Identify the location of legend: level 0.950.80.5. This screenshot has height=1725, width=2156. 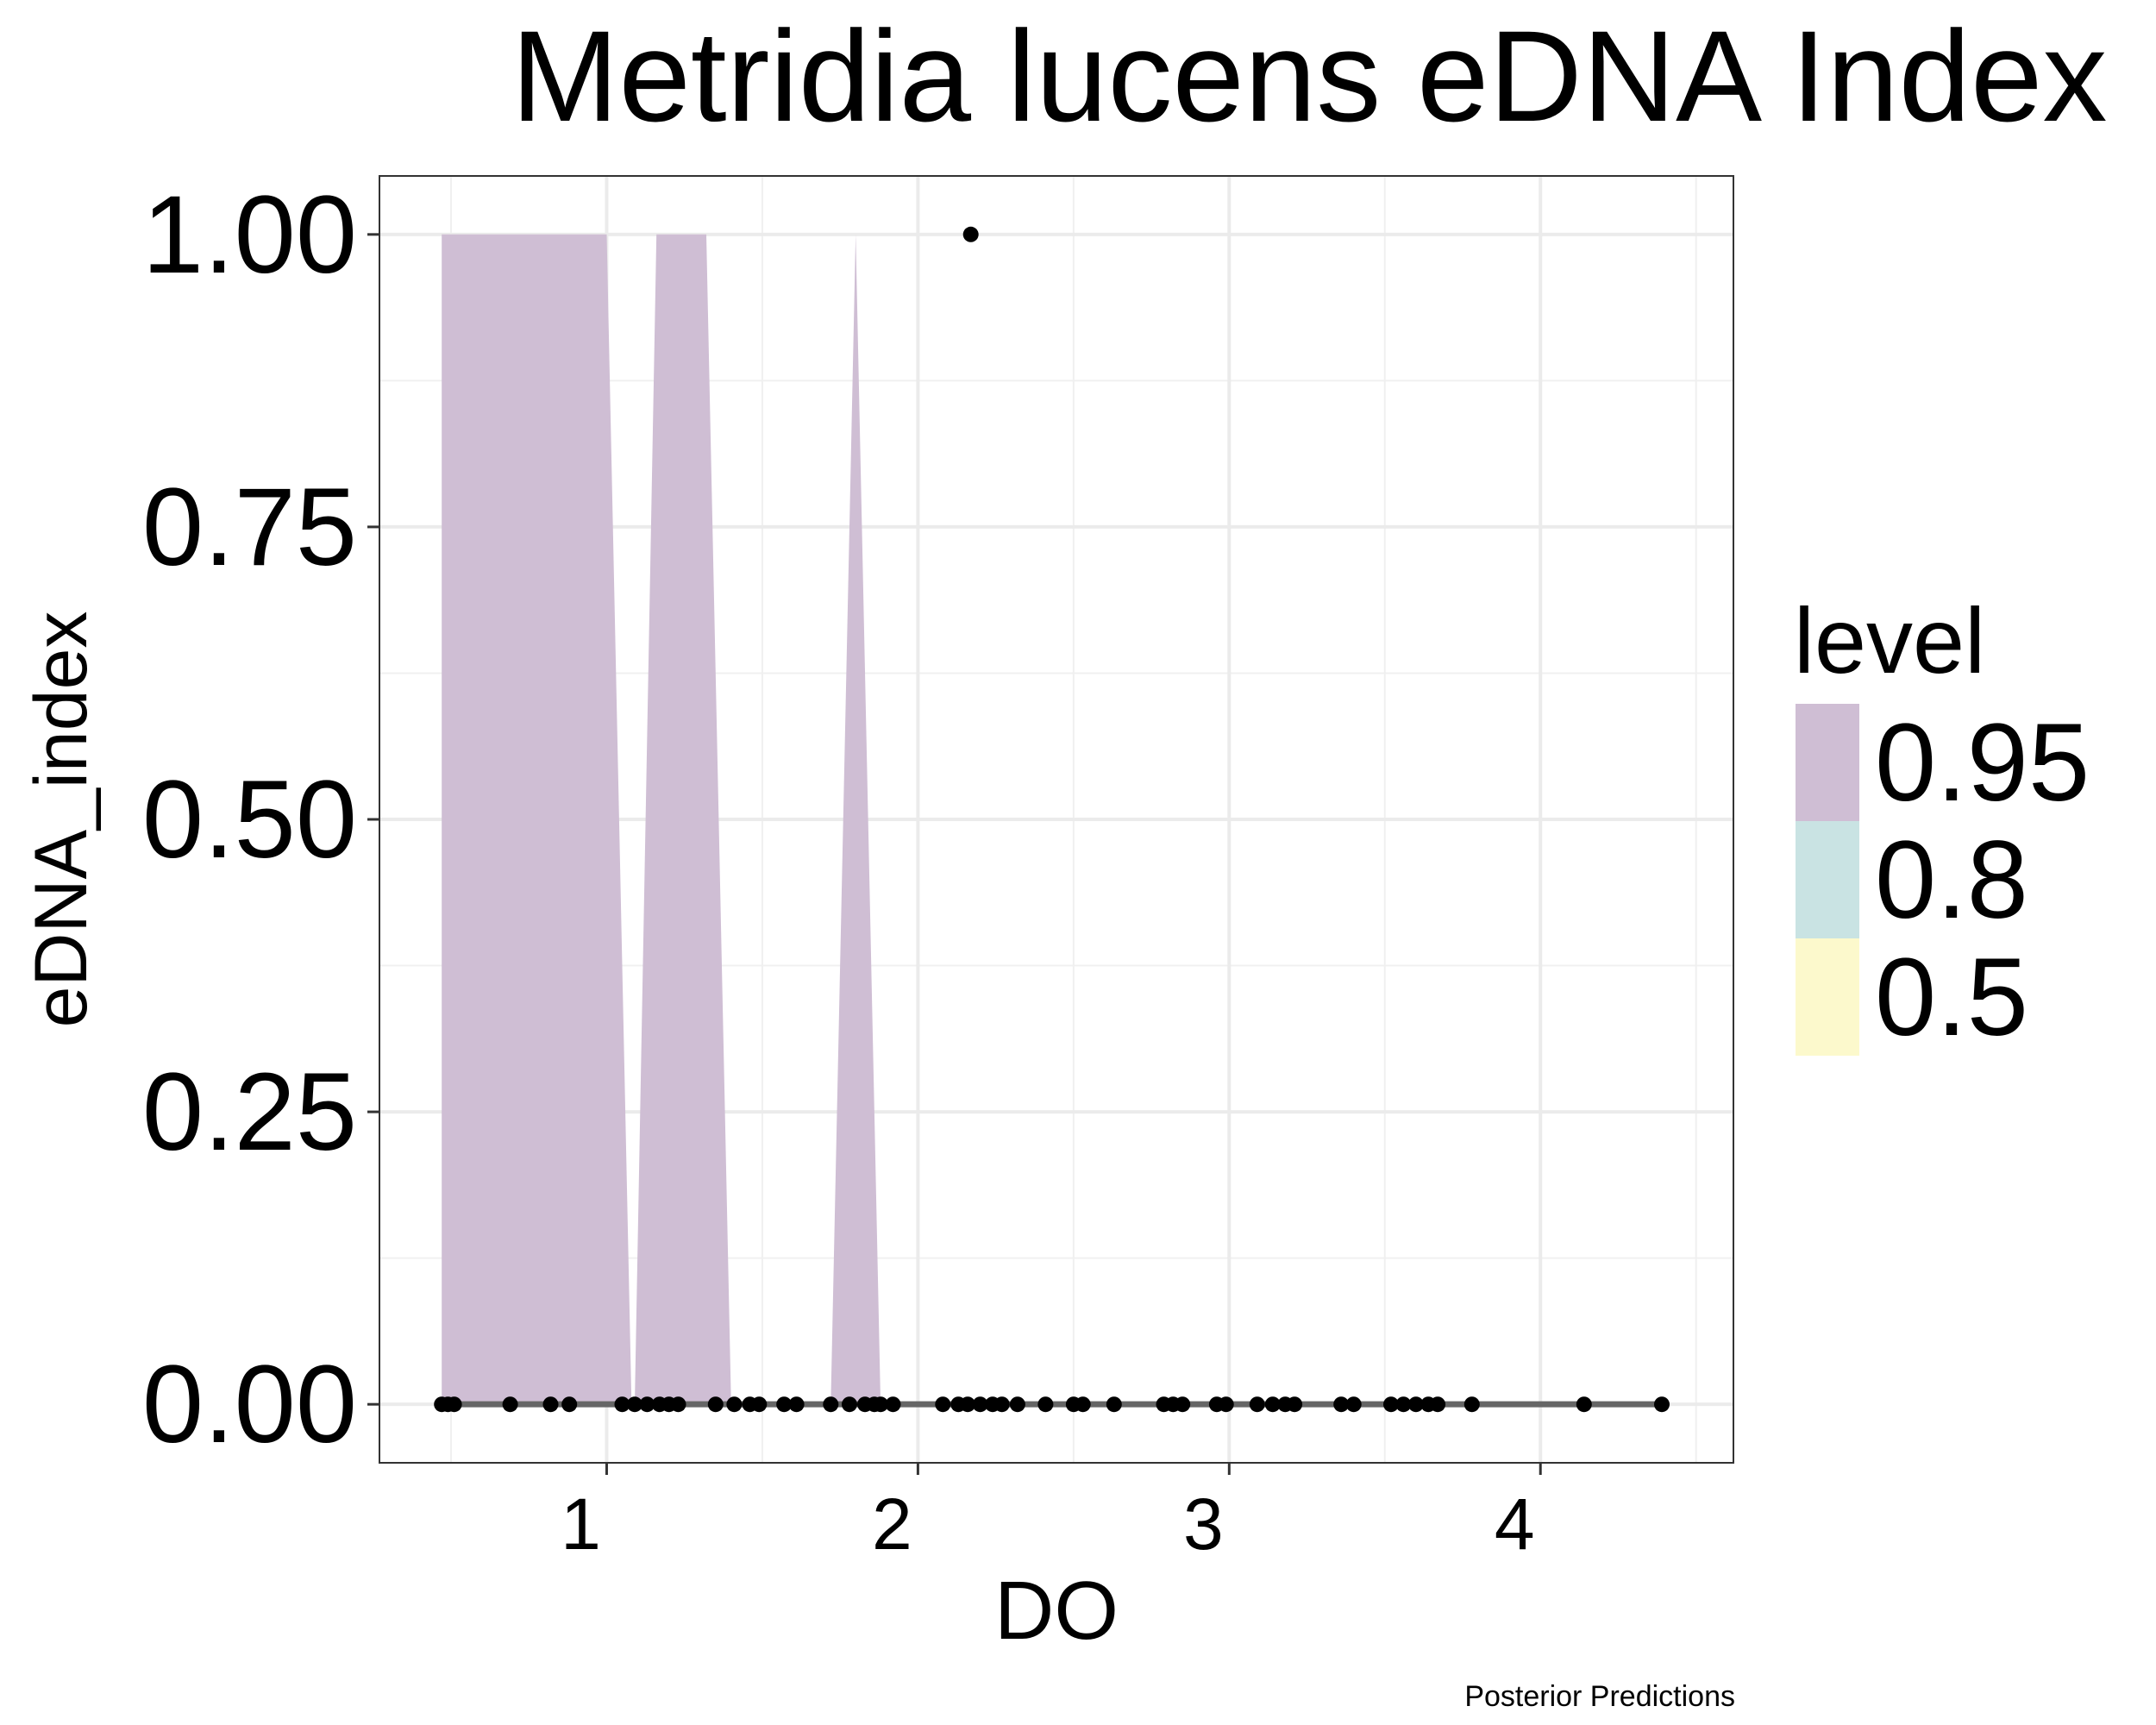
(1942, 824).